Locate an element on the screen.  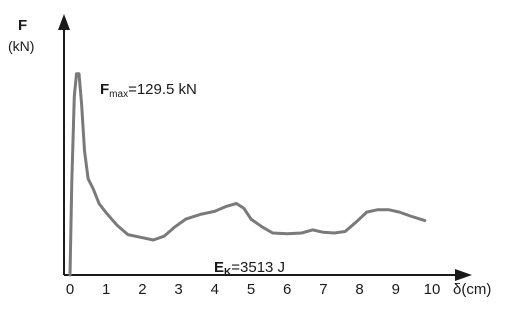
y-axis-label: F is located at coordinates (22, 25).